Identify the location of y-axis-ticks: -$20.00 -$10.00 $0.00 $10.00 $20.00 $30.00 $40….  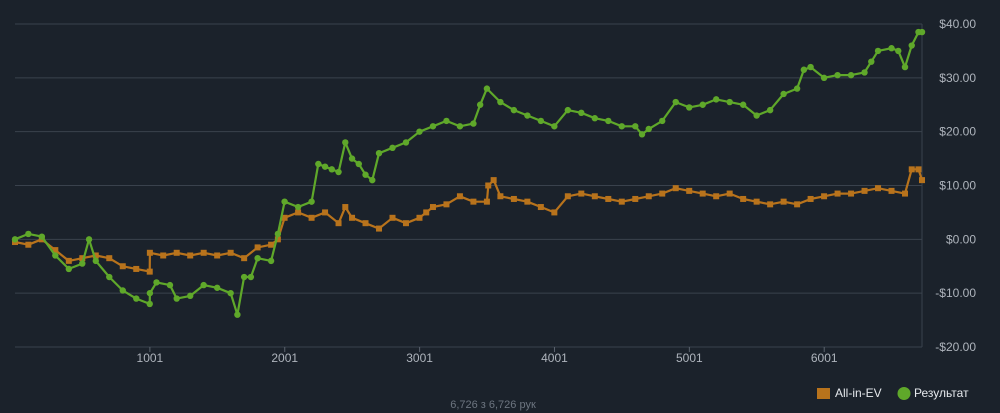
(955, 185).